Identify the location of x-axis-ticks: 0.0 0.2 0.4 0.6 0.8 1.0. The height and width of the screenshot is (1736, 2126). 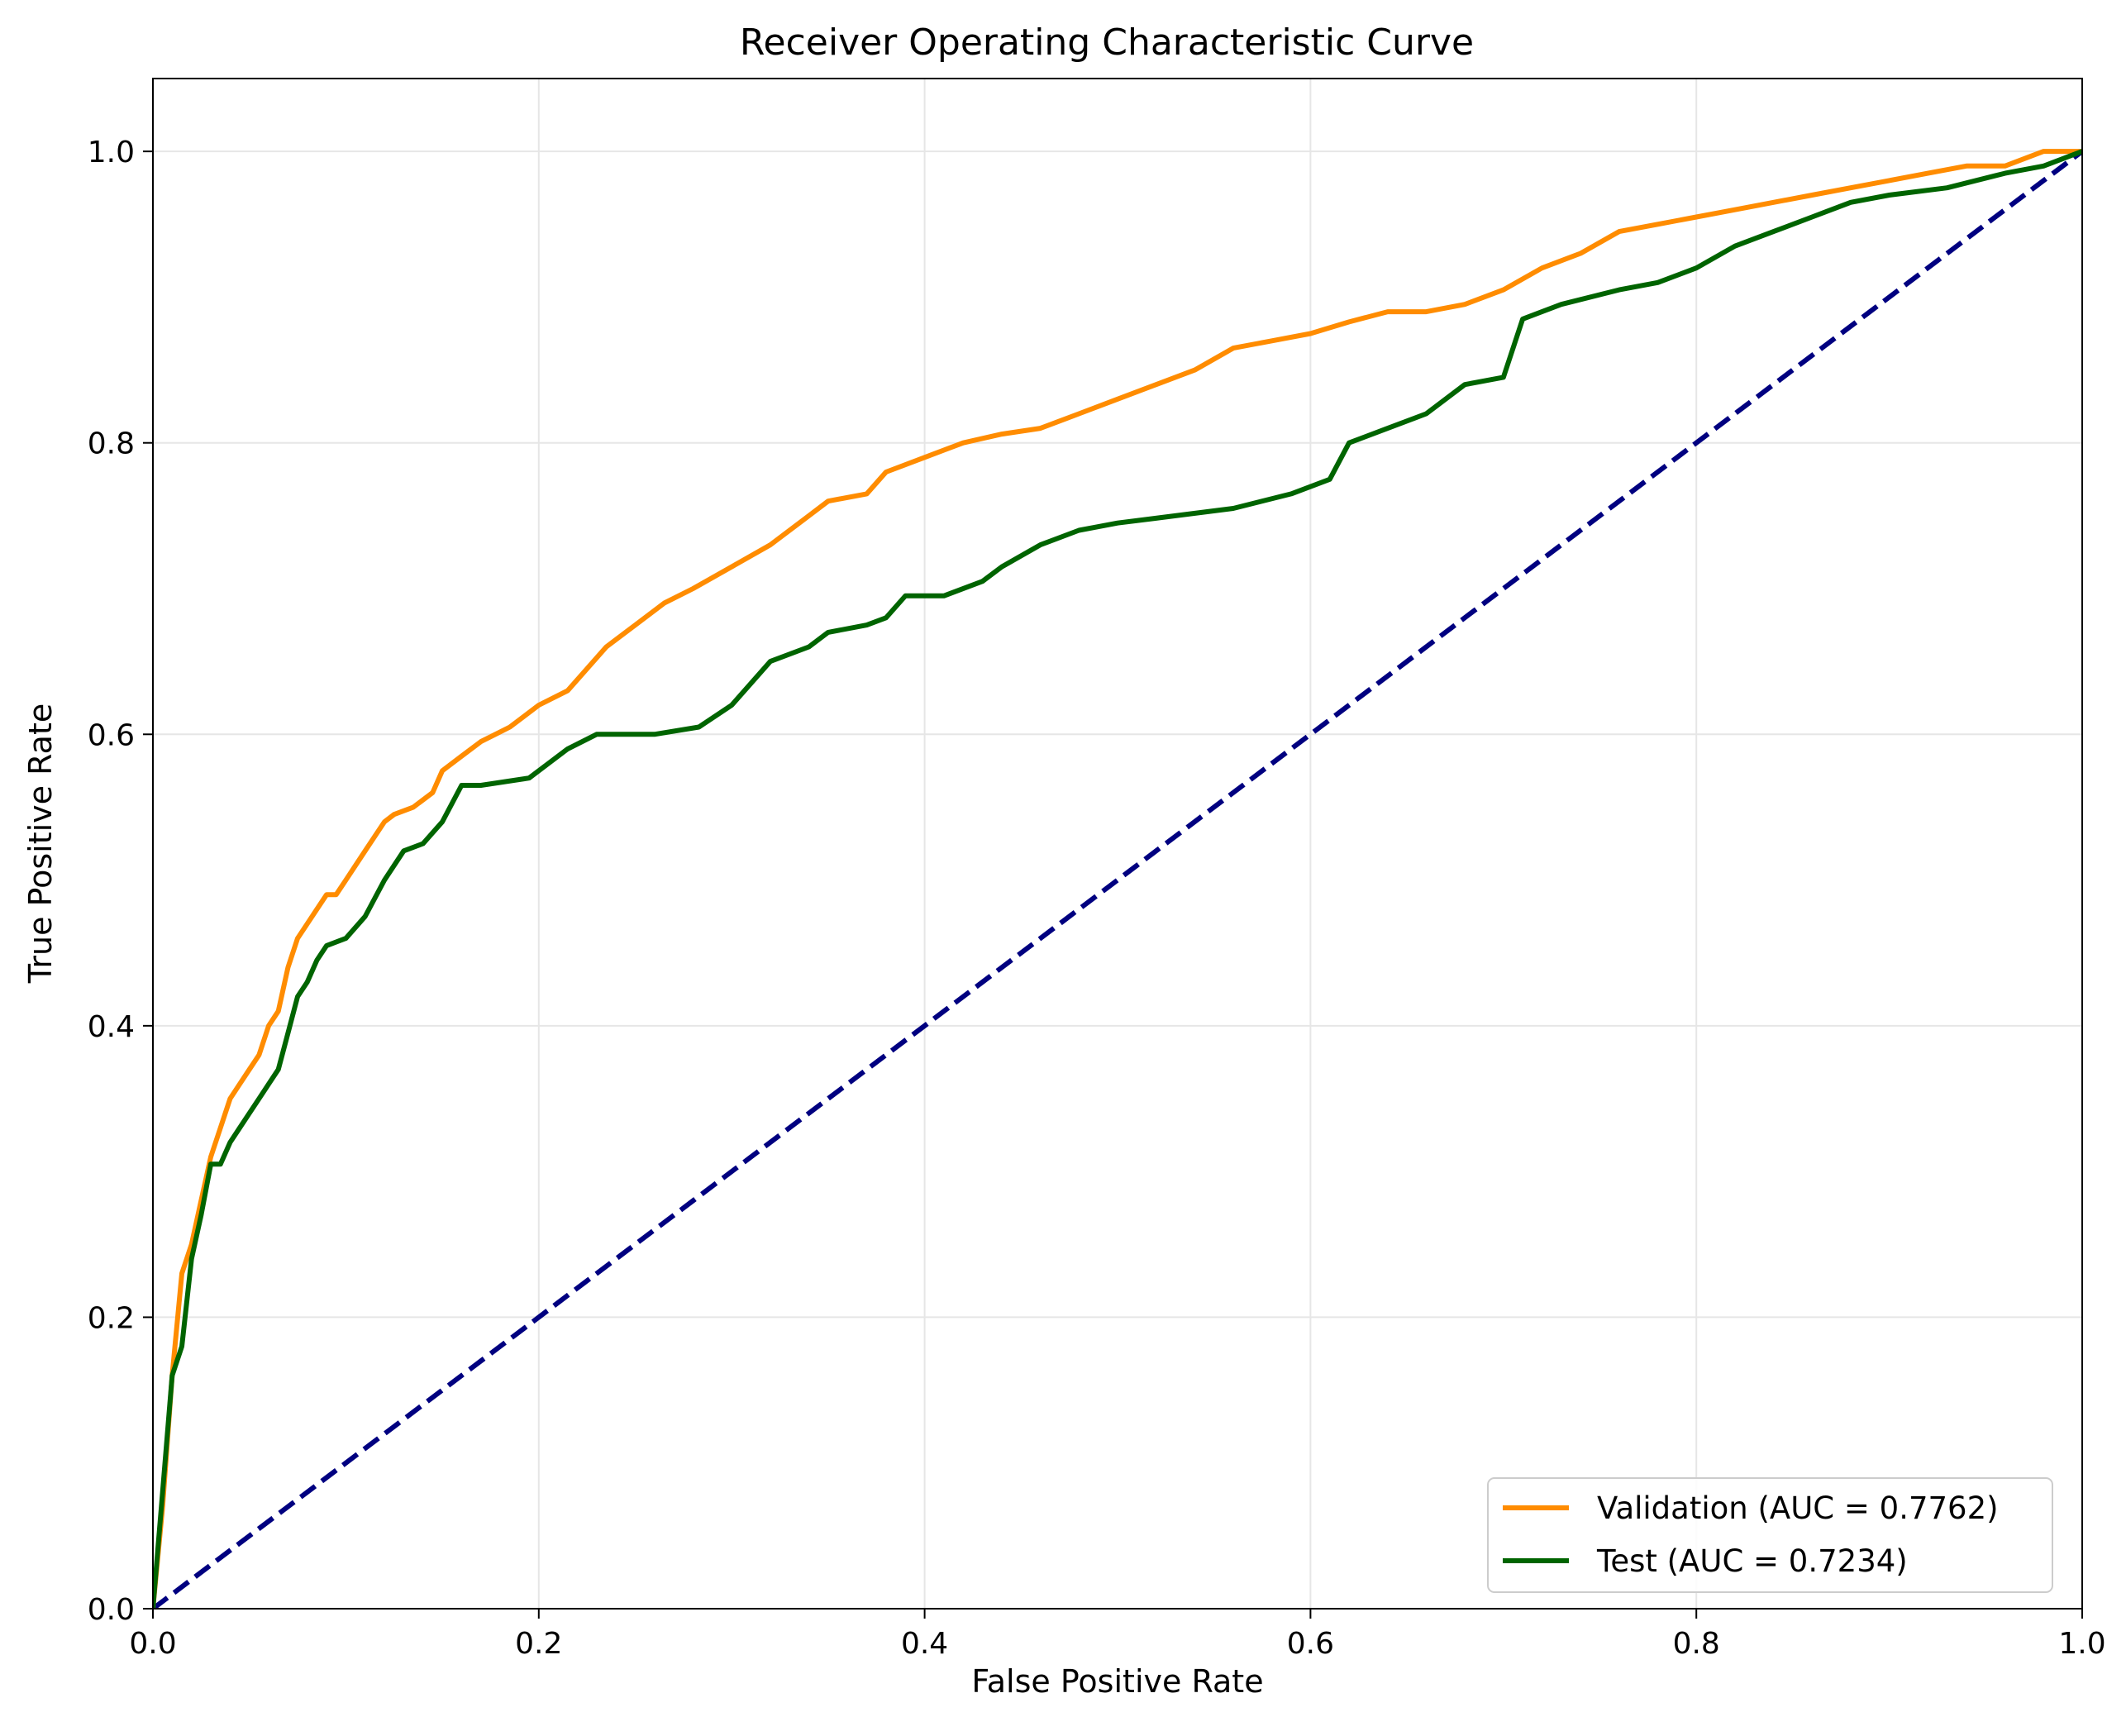
(1117, 1635).